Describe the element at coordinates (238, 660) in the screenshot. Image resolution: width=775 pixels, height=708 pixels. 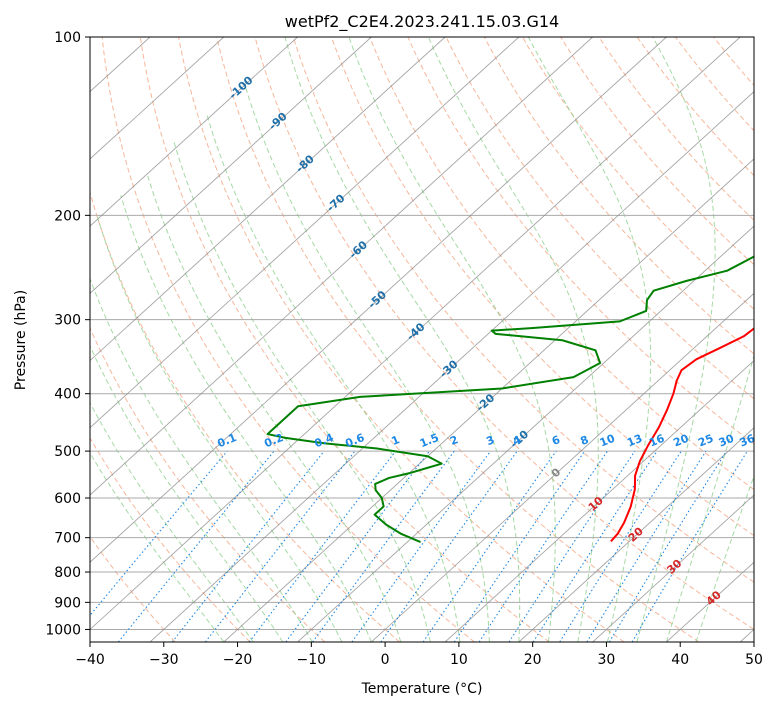
I see `x-tick-label: −20` at that location.